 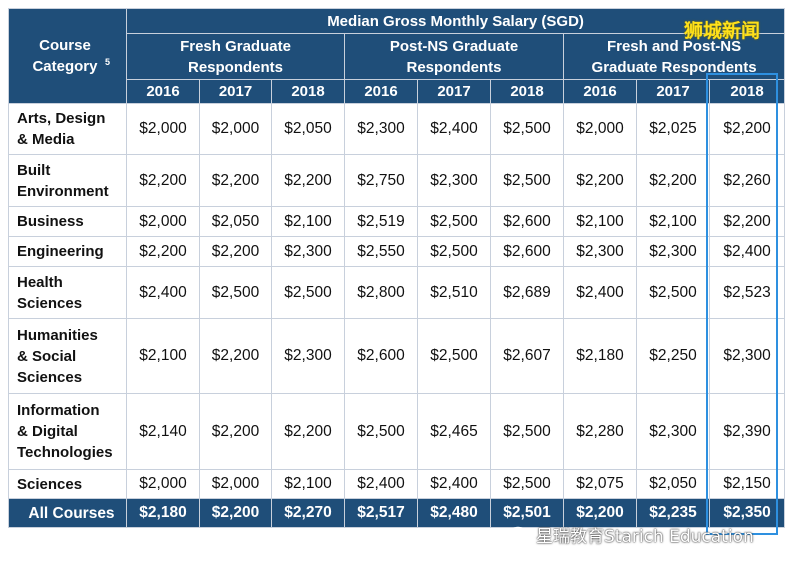 I want to click on category-line: Engineering, so click(x=60, y=251).